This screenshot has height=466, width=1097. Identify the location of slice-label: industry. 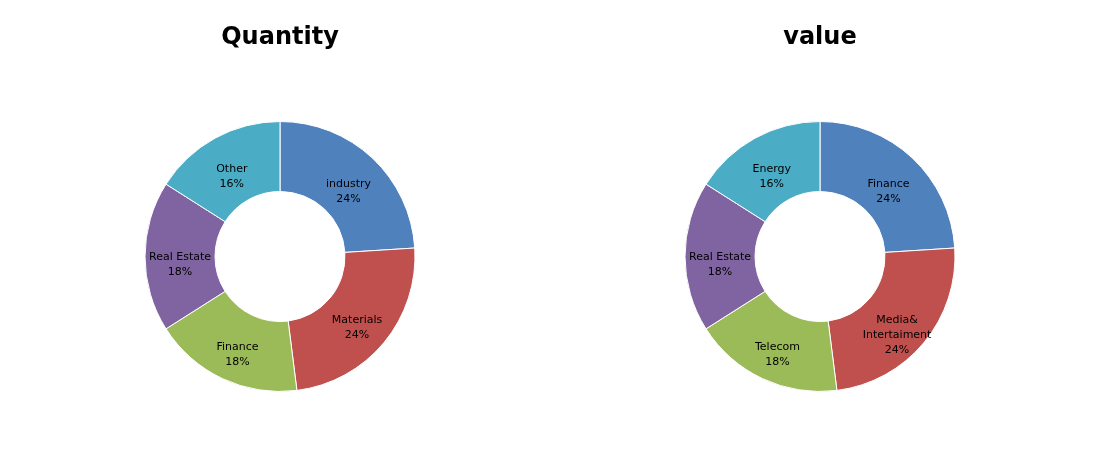
(348, 183).